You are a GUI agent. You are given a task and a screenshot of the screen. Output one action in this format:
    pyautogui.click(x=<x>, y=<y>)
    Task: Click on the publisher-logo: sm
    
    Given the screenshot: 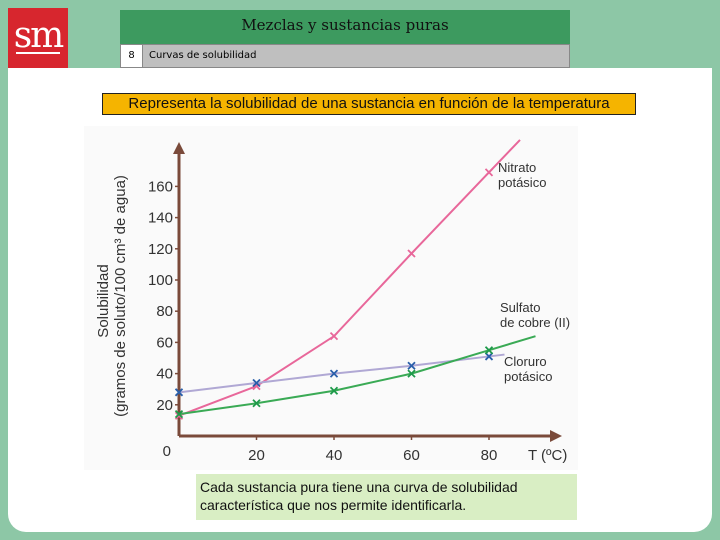 What is the action you would take?
    pyautogui.click(x=38, y=38)
    